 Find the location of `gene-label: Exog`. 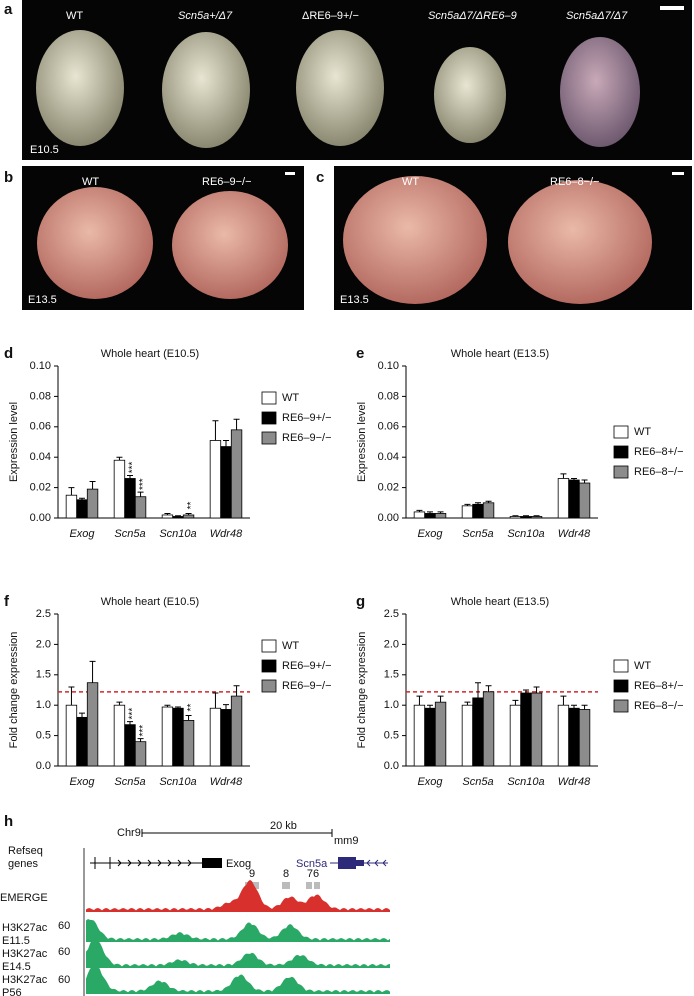

gene-label: Exog is located at coordinates (238, 864).